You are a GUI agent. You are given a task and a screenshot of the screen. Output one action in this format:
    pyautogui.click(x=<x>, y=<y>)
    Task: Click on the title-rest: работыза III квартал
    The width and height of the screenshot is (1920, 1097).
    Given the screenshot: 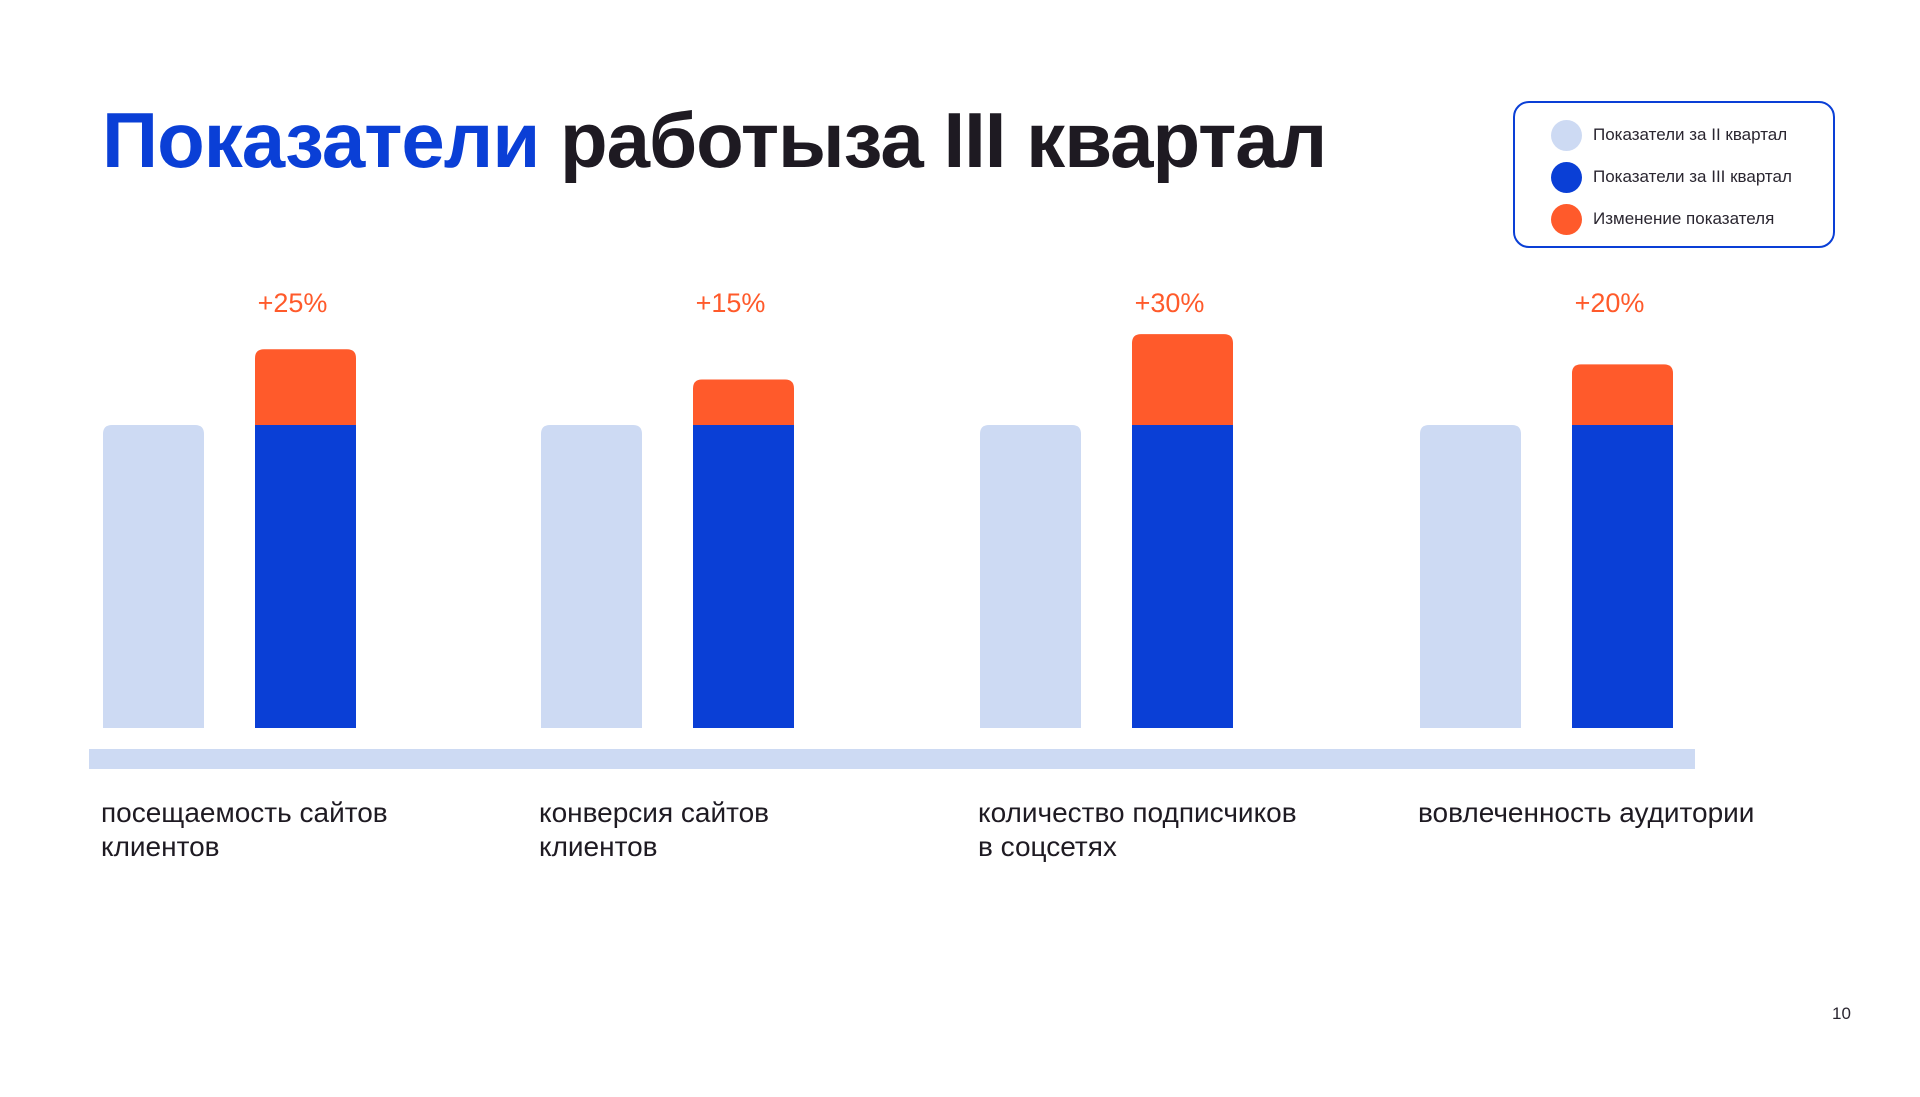 What is the action you would take?
    pyautogui.click(x=943, y=140)
    